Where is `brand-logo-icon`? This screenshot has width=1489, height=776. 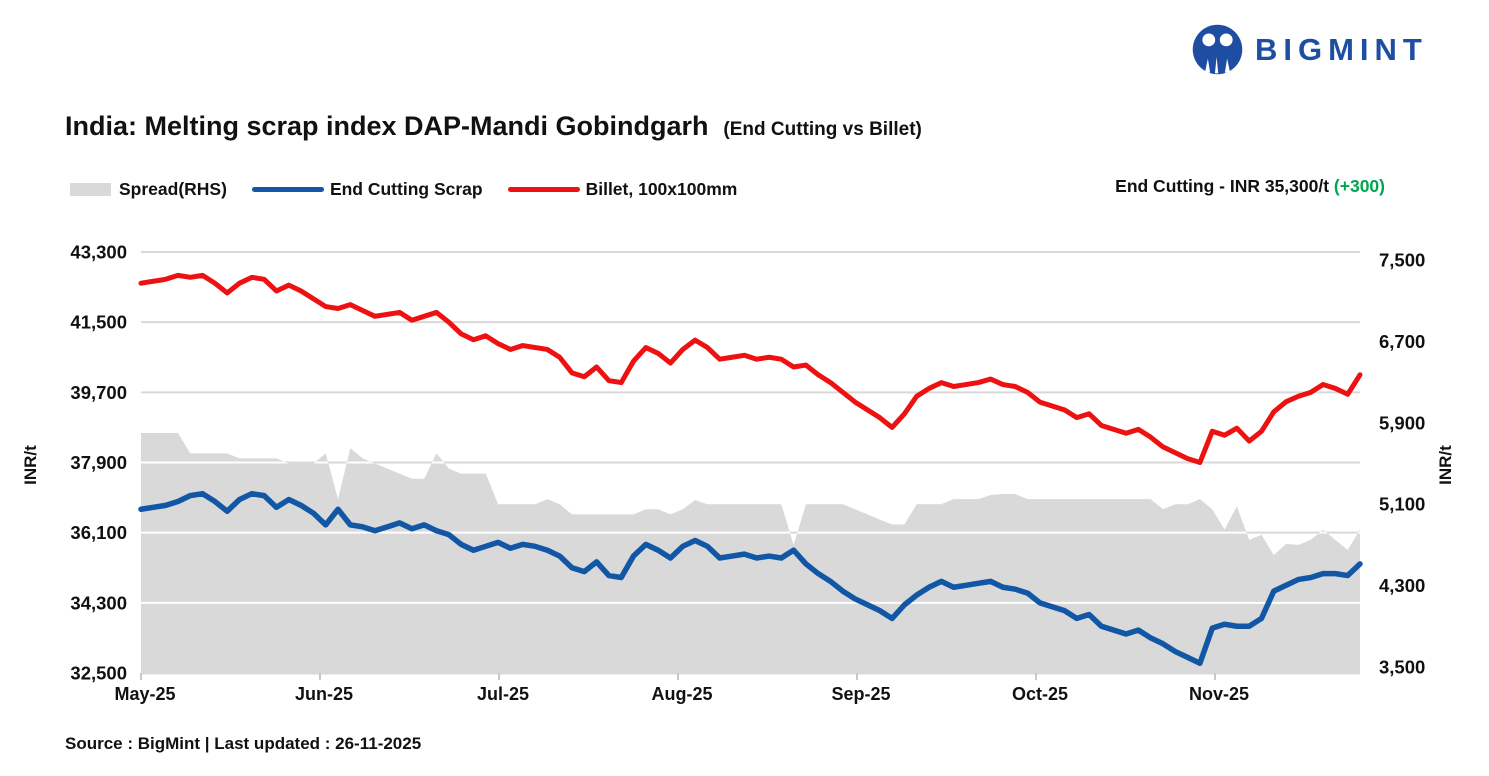 brand-logo-icon is located at coordinates (1217, 49).